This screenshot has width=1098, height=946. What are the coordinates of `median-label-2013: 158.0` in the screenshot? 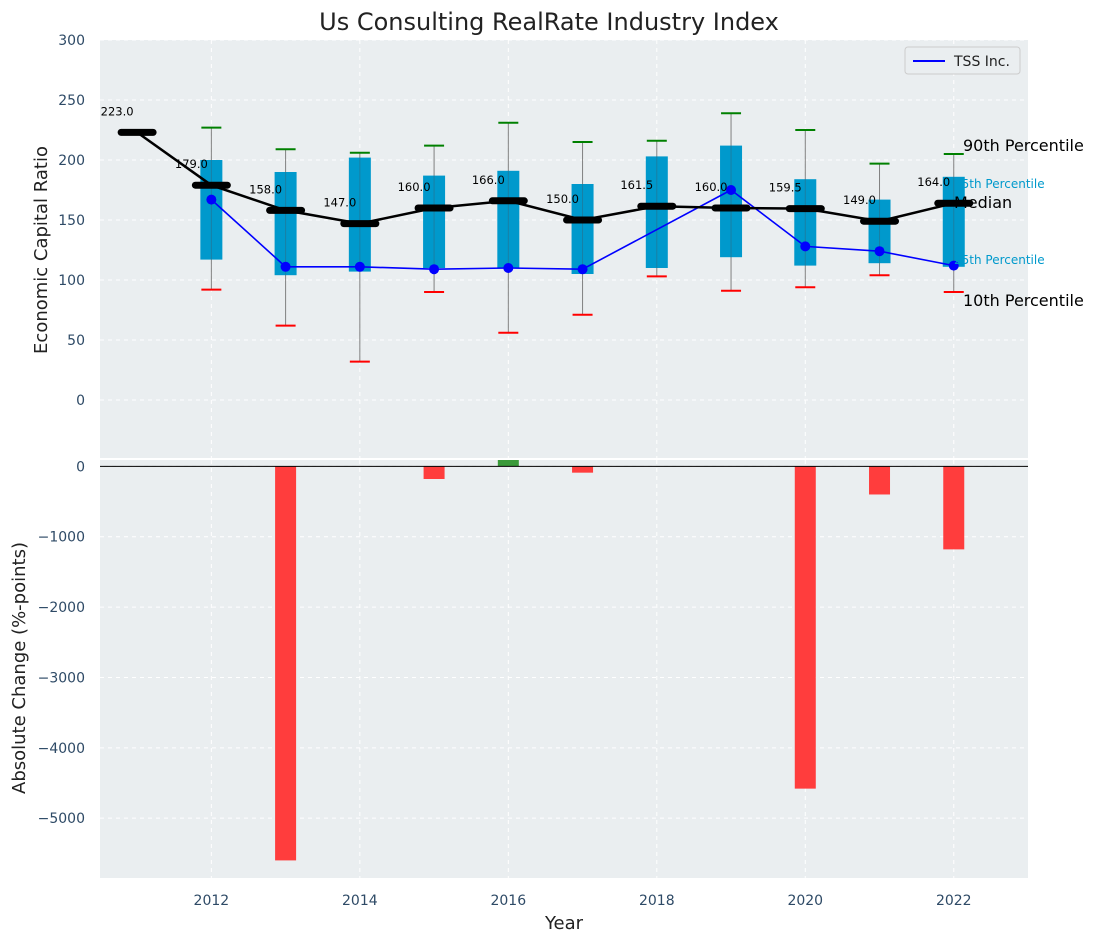 It's located at (265, 189).